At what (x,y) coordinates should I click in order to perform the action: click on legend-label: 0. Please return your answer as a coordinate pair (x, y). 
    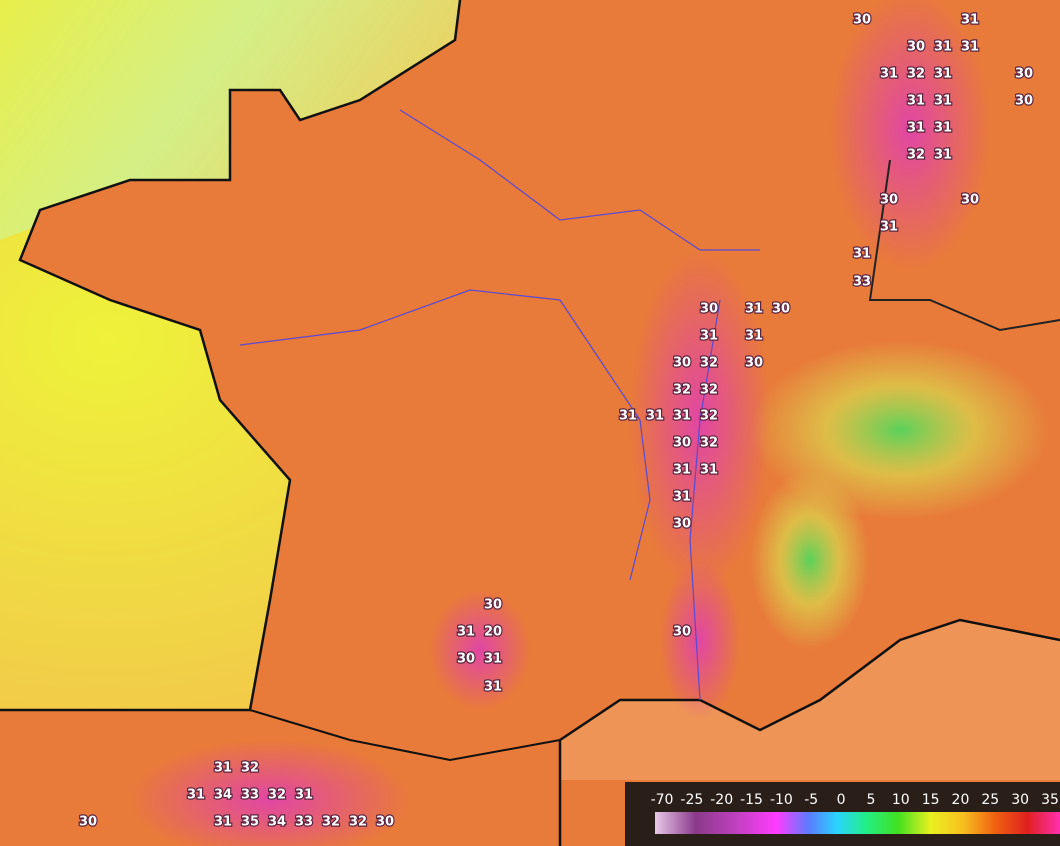
    Looking at the image, I should click on (841, 800).